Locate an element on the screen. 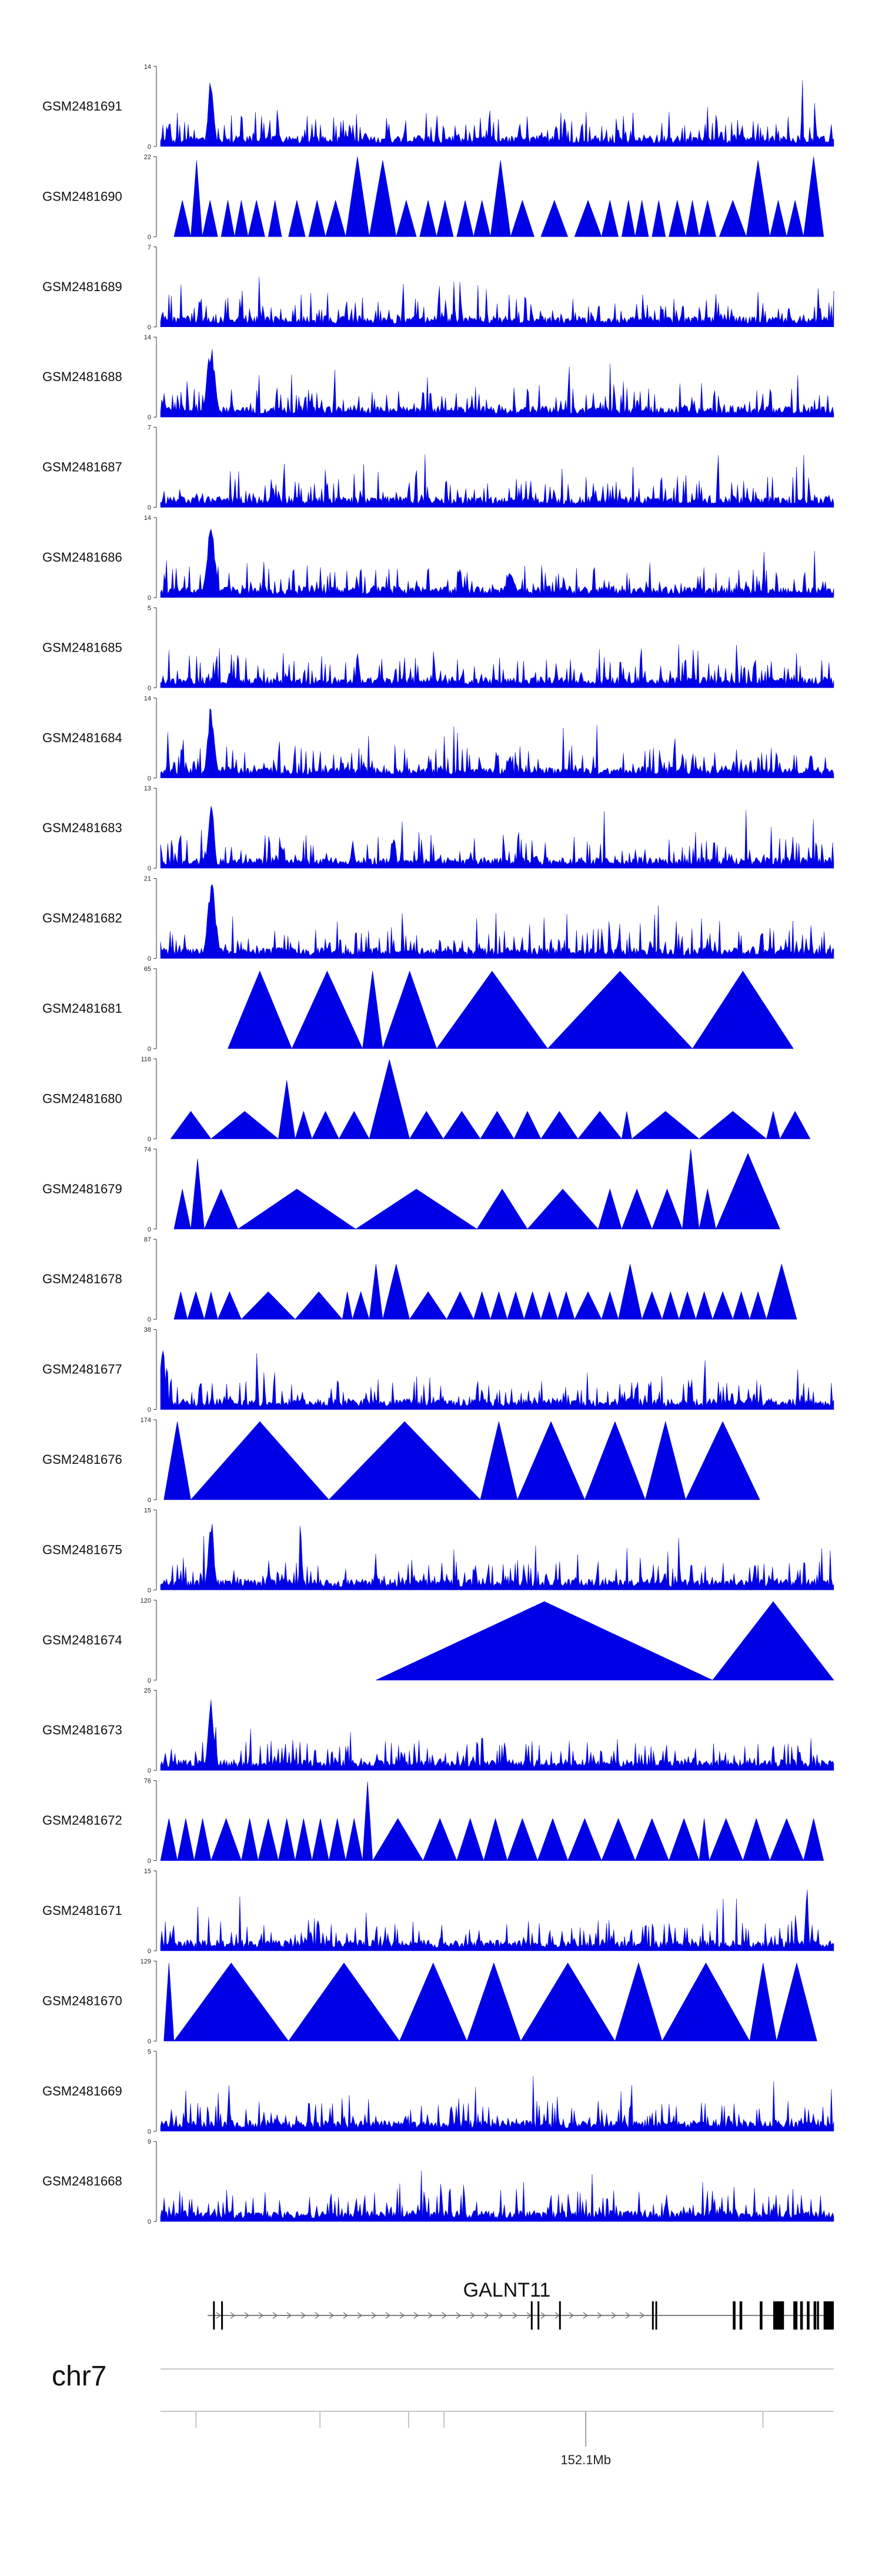 This screenshot has height=2576, width=882. y-max-label: 74 is located at coordinates (147, 1149).